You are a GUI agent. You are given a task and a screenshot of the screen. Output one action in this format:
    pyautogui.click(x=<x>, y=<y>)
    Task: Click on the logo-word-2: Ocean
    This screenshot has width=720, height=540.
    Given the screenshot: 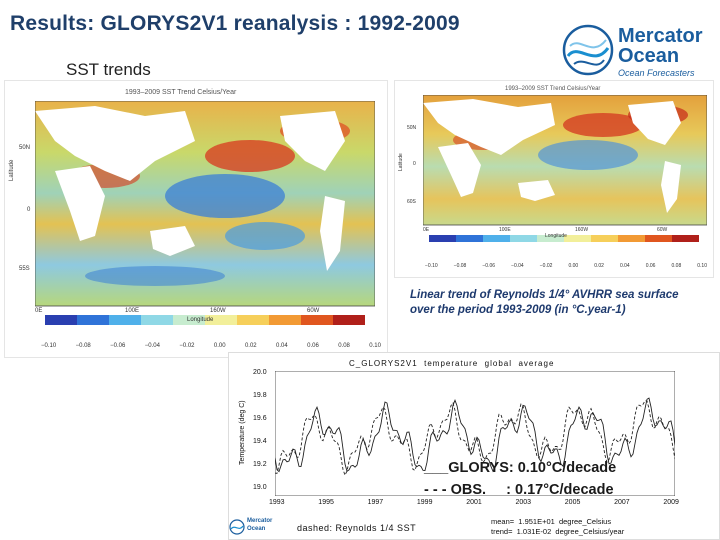 What is the action you would take?
    pyautogui.click(x=649, y=56)
    